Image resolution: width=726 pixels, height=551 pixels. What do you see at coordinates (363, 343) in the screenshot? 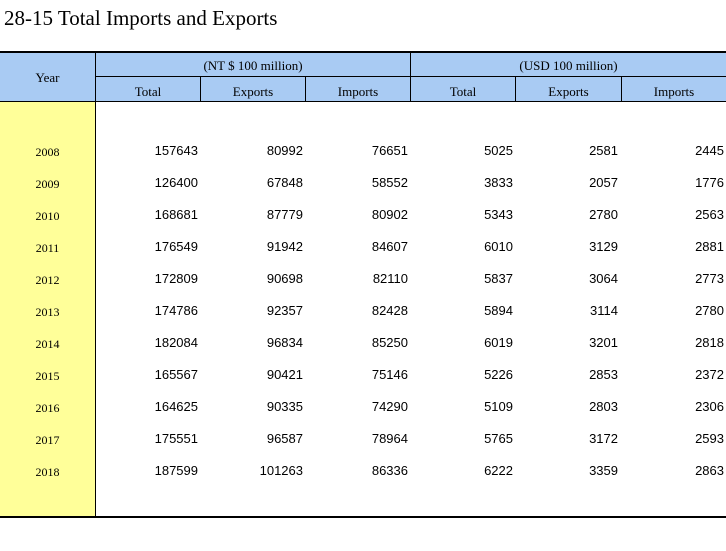
I see `table-row: 2014 182084 96834 85250 6019 3201 2818` at bounding box center [363, 343].